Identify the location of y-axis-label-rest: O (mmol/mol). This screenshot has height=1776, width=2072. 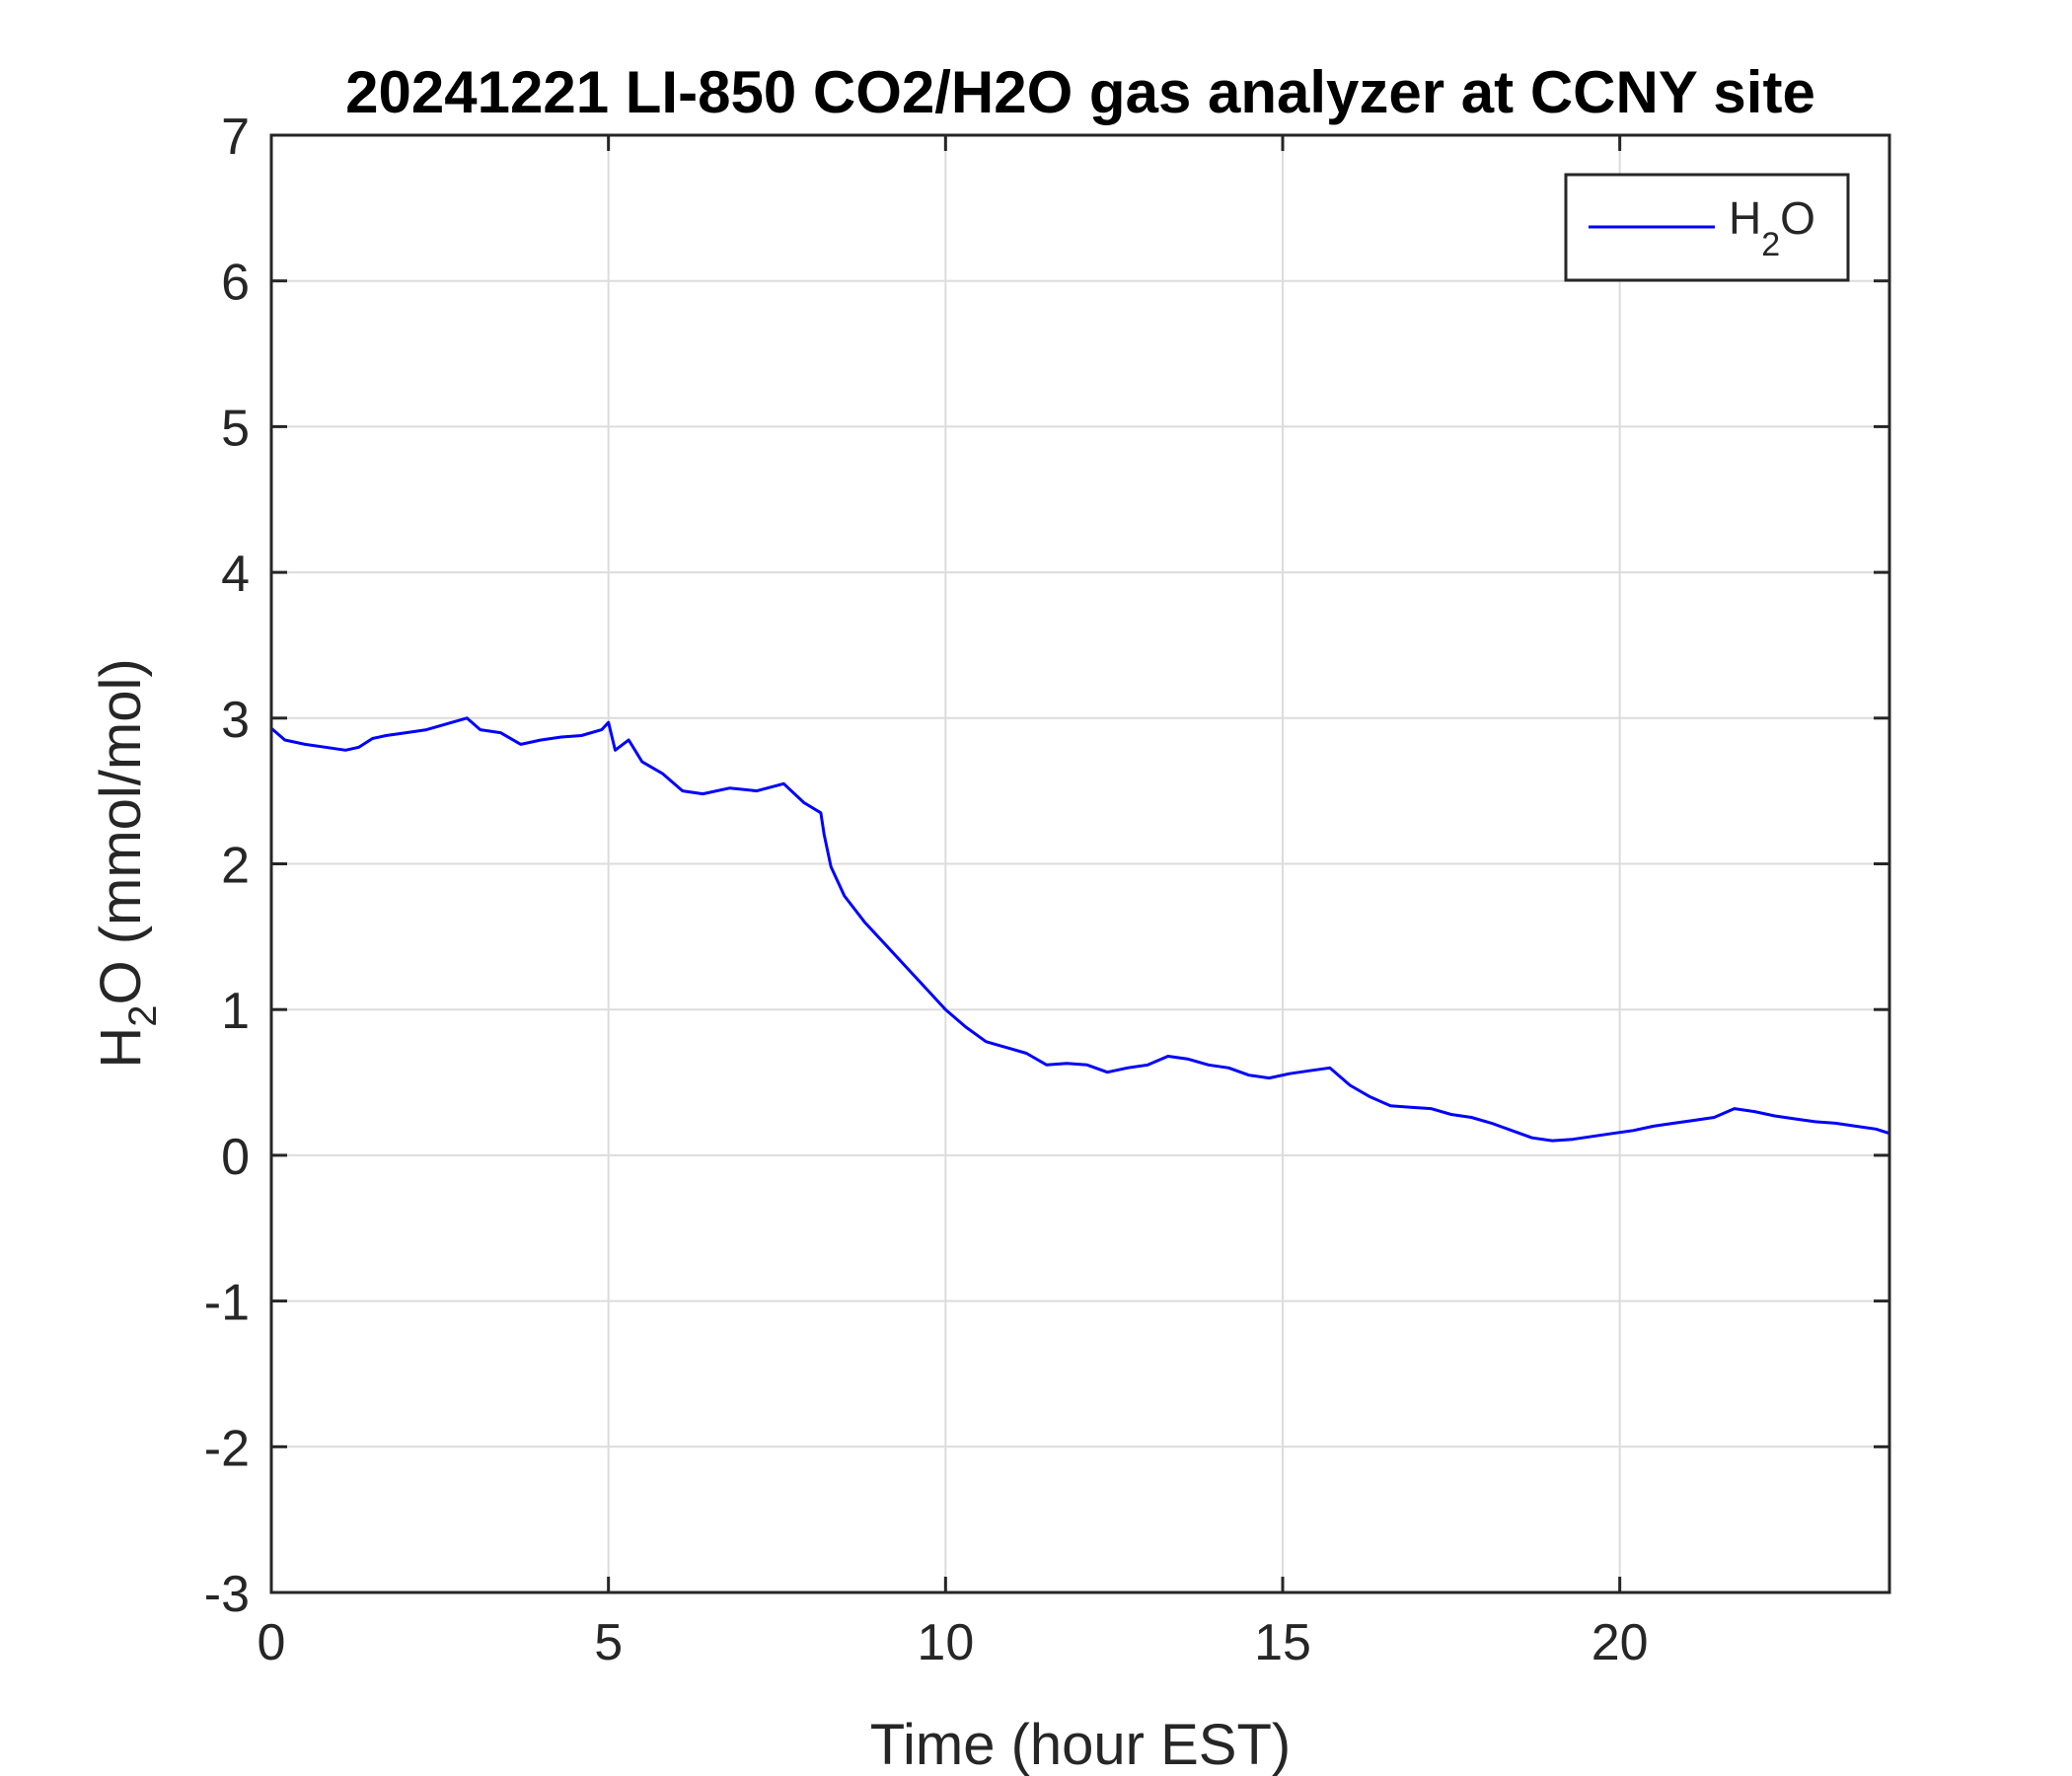
(121, 831).